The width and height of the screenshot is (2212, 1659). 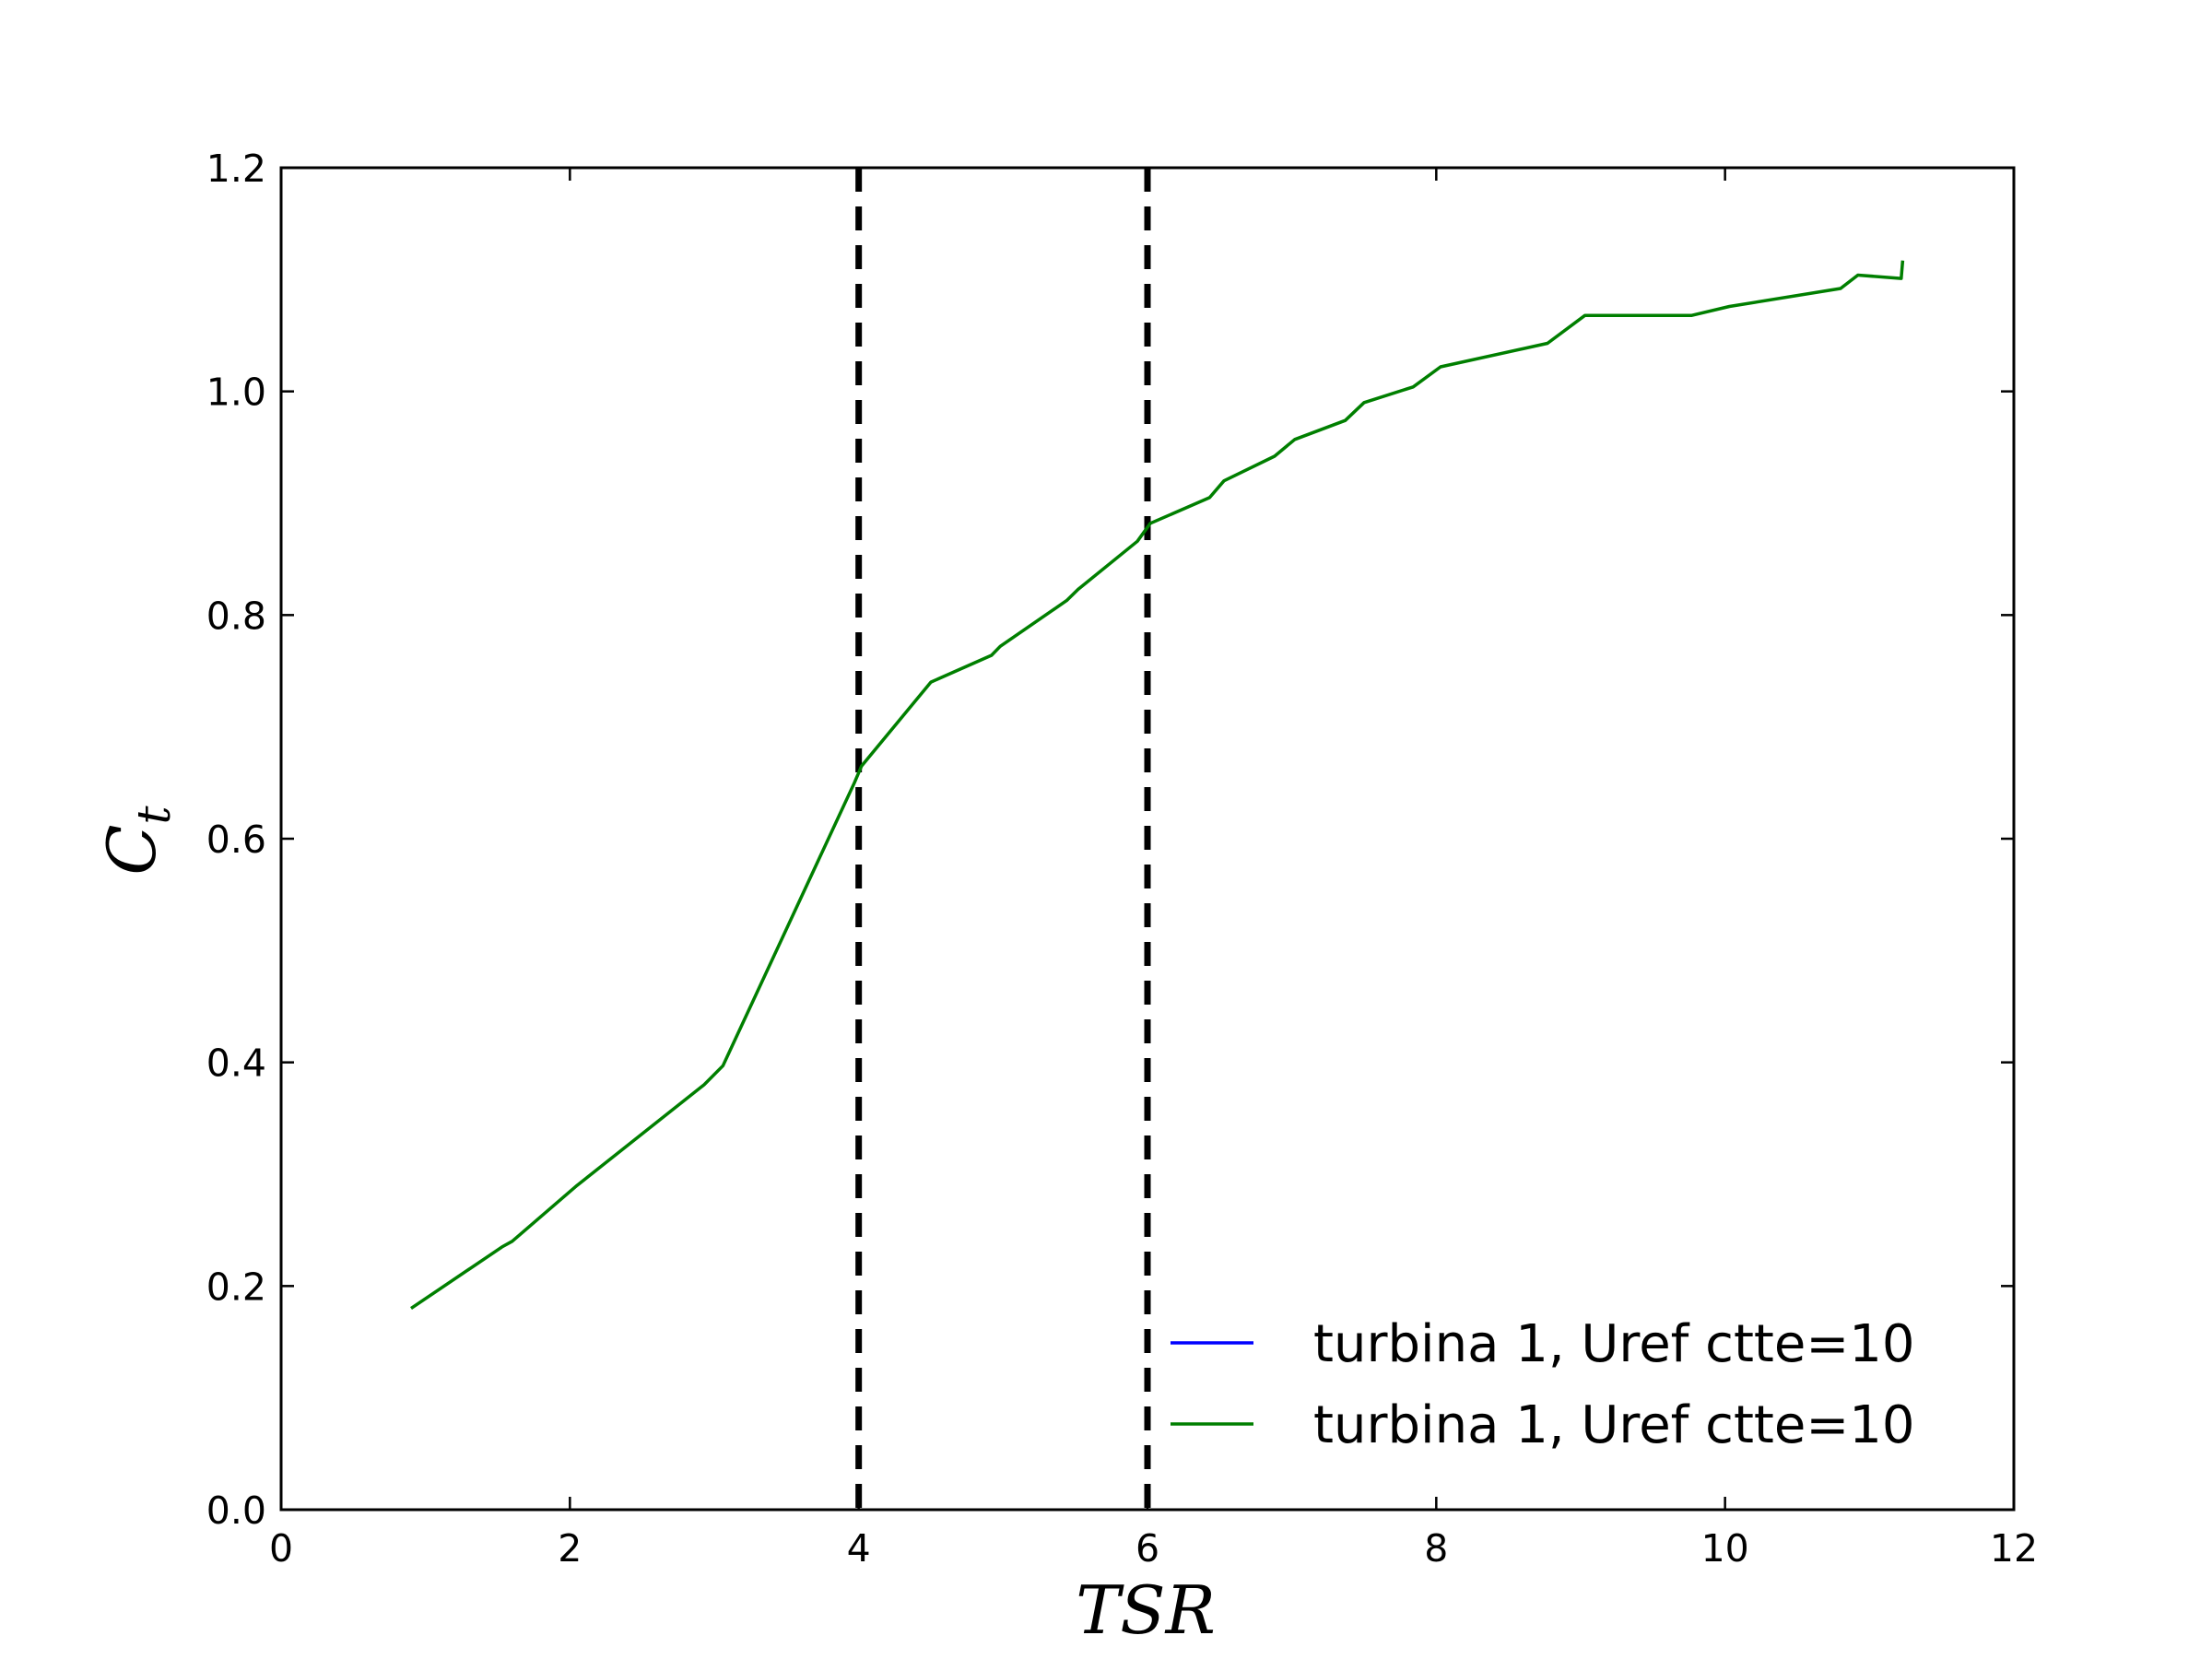 I want to click on y-tick-label: 0.2, so click(x=236, y=1287).